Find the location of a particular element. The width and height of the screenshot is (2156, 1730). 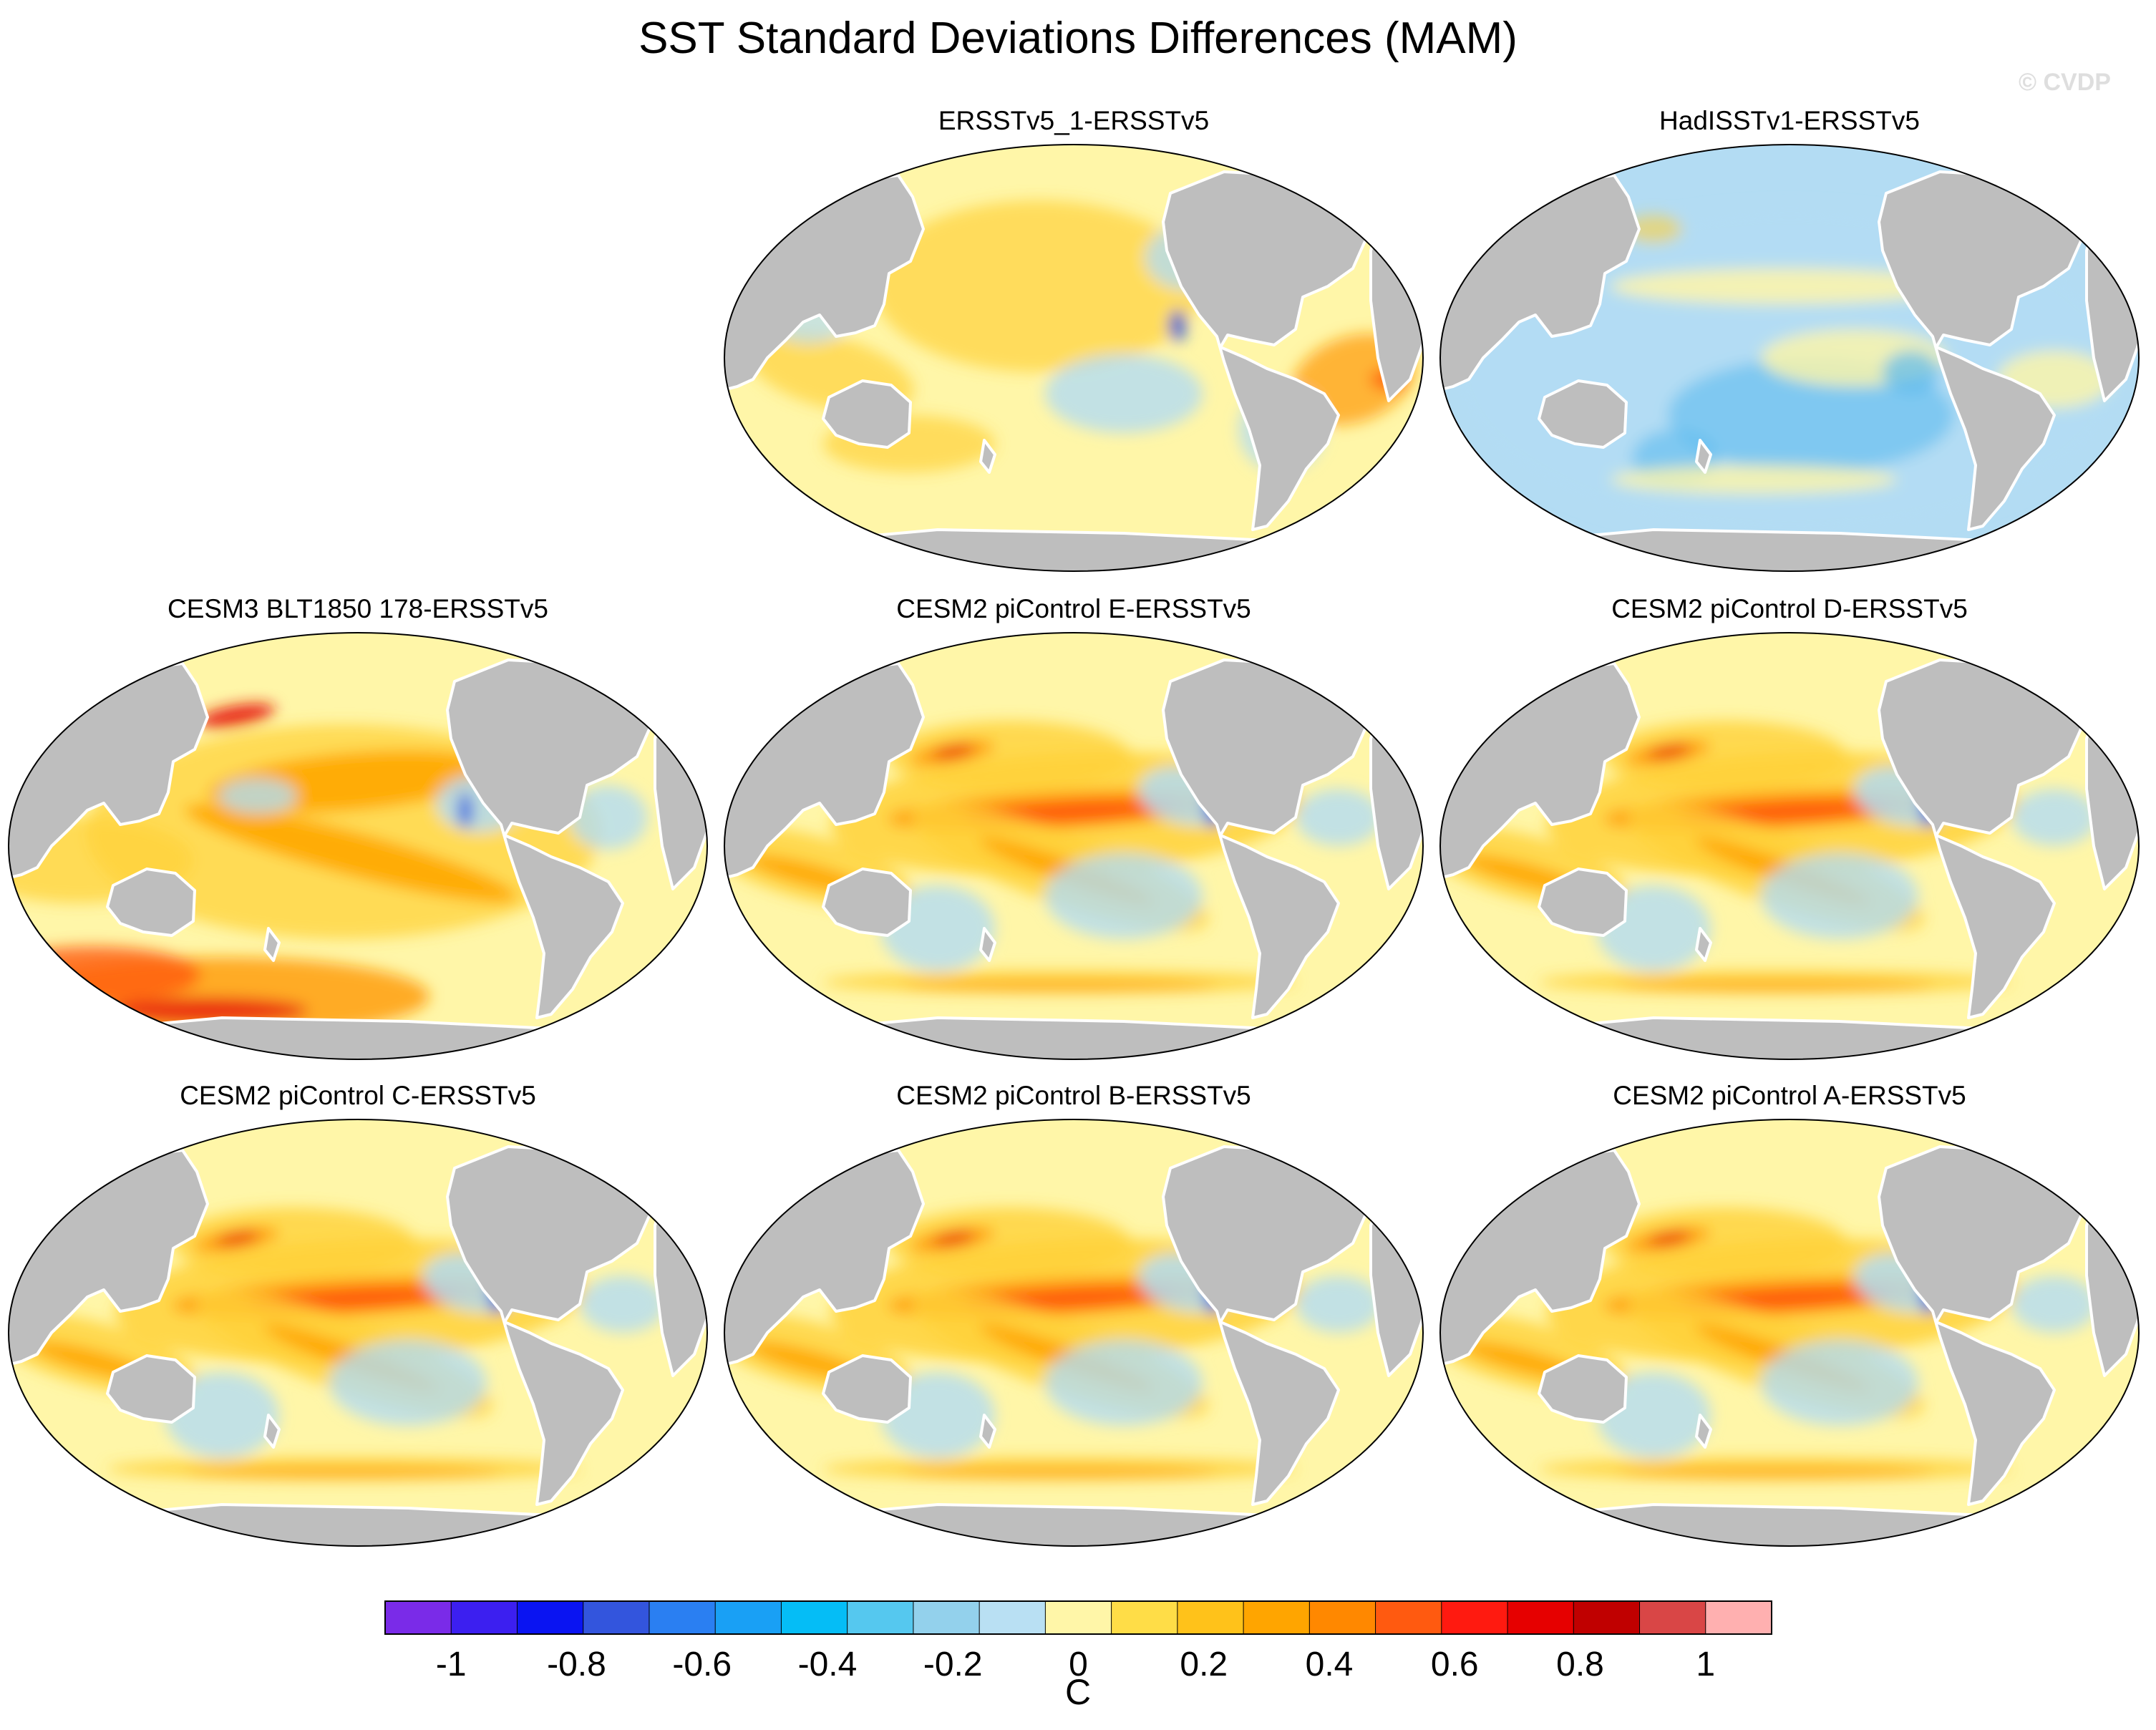

map-hadisst is located at coordinates (1789, 358).